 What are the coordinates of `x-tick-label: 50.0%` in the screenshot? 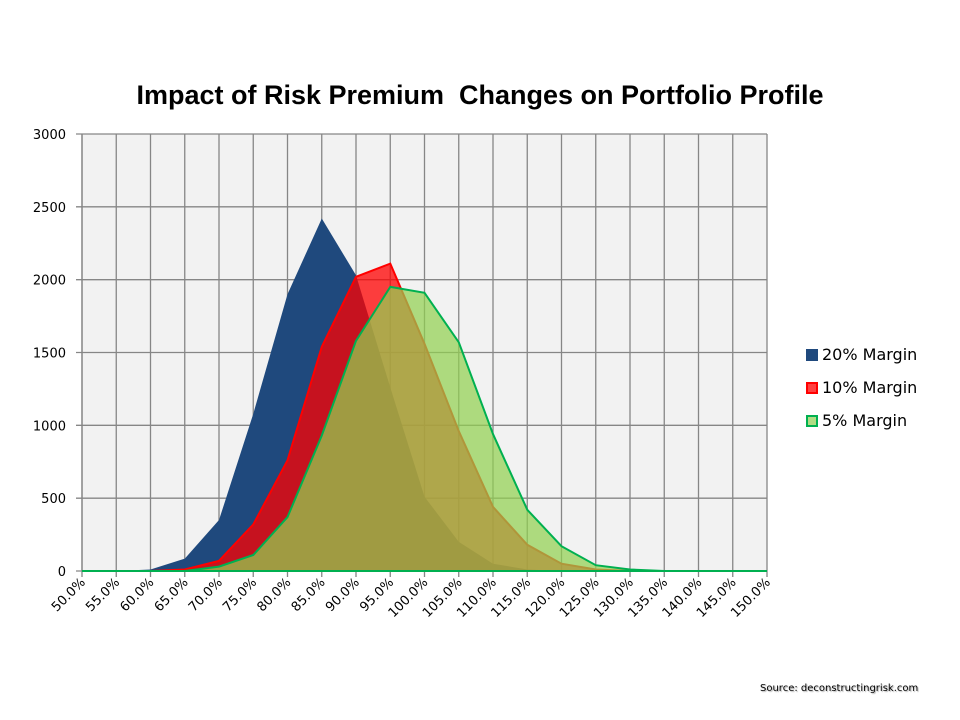 It's located at (69, 595).